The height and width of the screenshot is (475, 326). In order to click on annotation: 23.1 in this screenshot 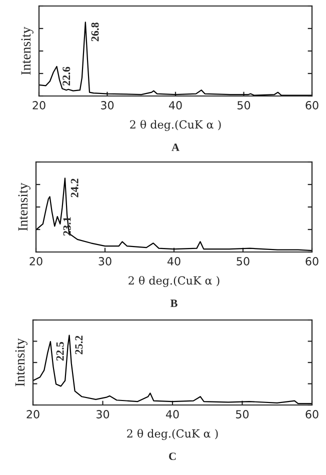, I will do `click(67, 226)`.